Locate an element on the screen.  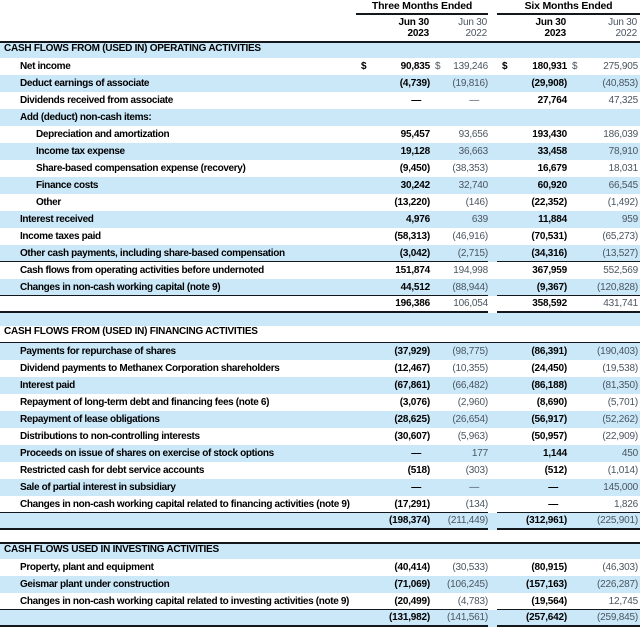
cell-value: 358,592 is located at coordinates (549, 303).